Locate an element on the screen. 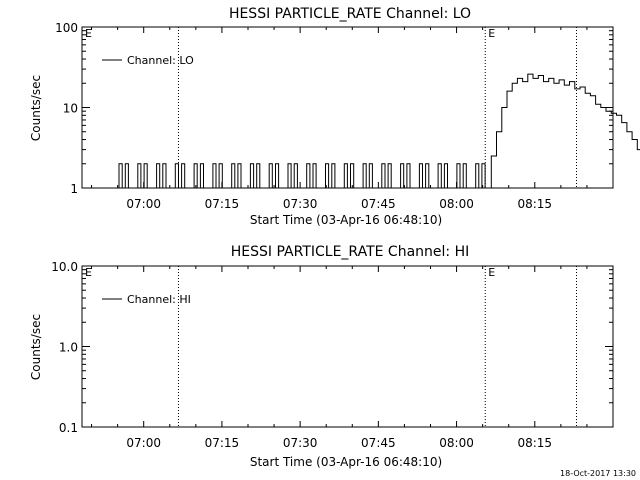  panel-title: HESSI PARTICLE_RATE Channel: HI is located at coordinates (350, 252).